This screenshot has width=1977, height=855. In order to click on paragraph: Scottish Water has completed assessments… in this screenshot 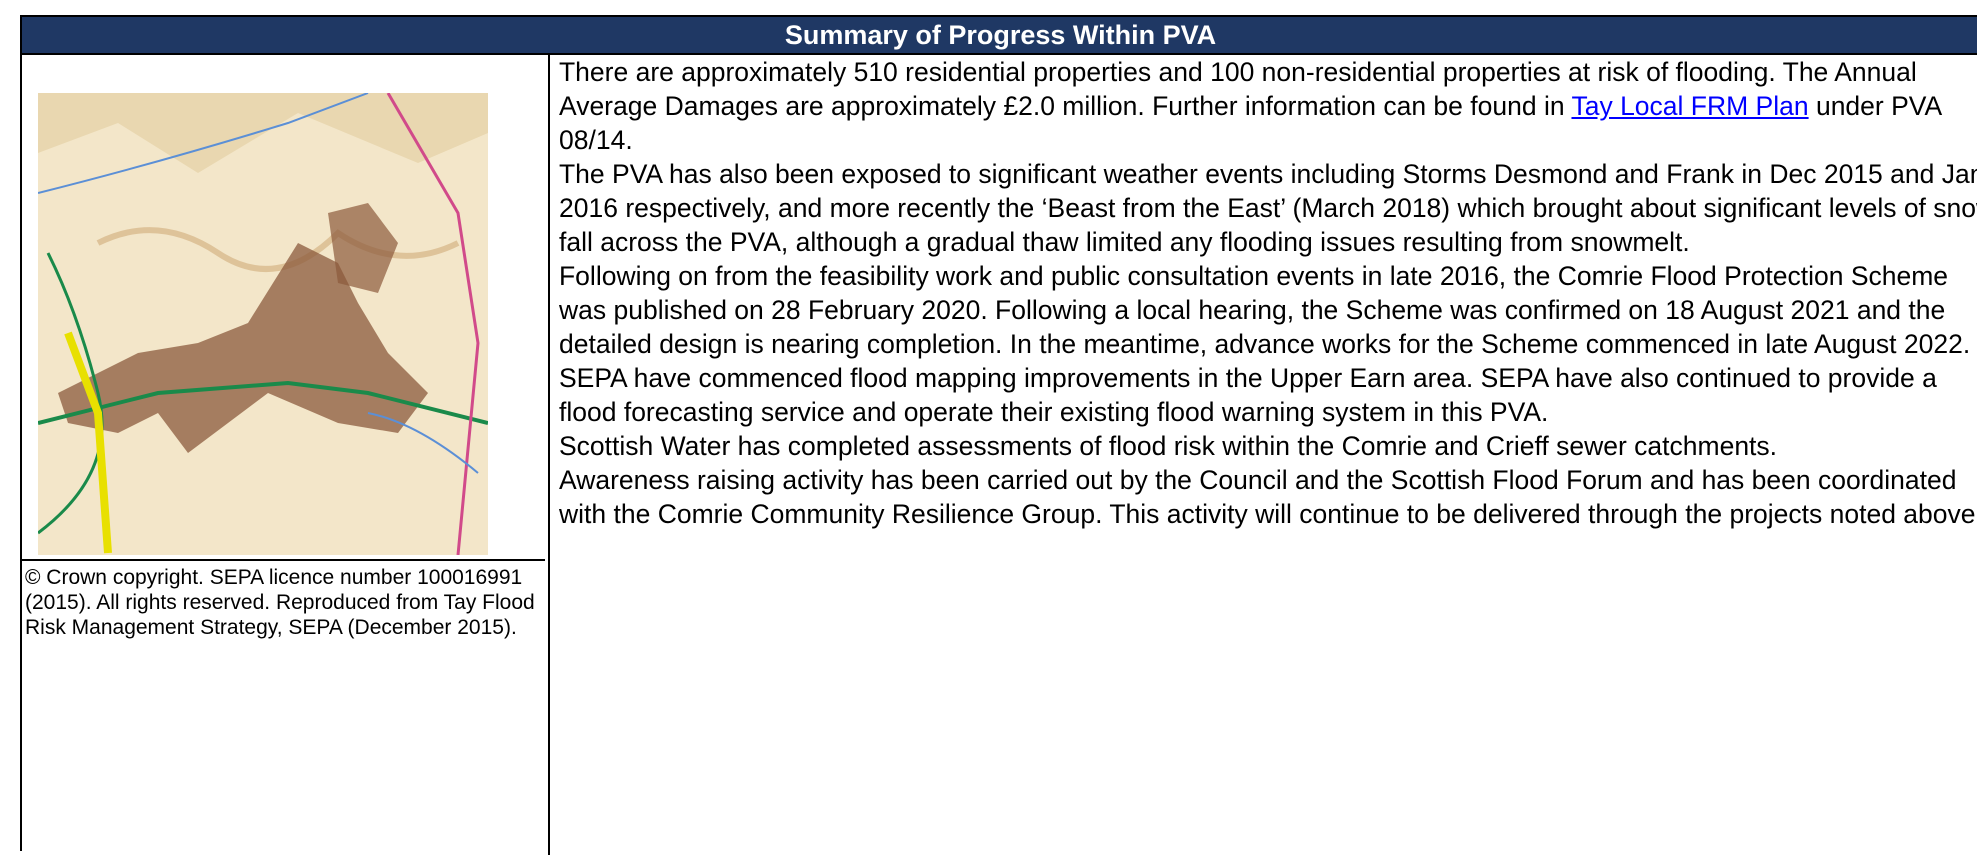, I will do `click(1168, 446)`.